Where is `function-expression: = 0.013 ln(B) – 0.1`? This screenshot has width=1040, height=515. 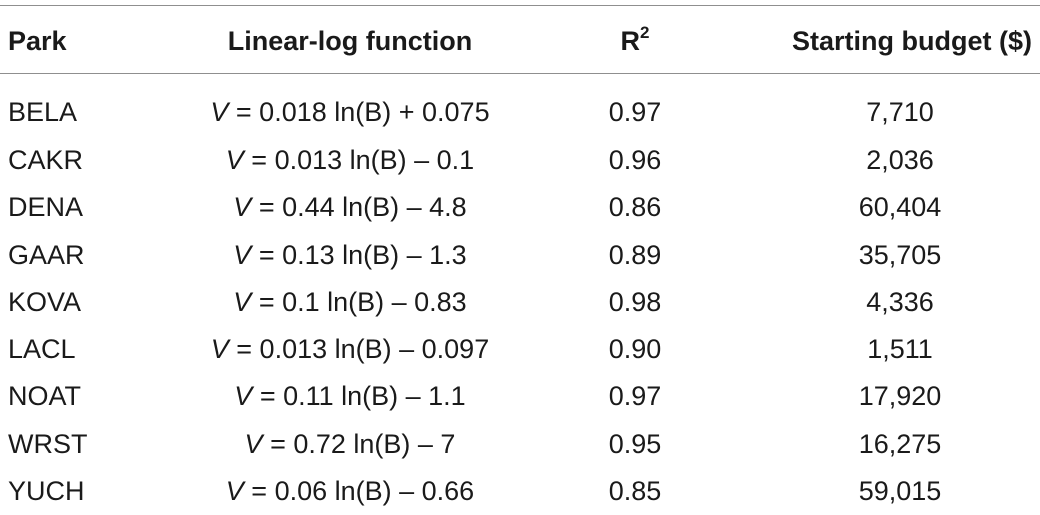
function-expression: = 0.013 ln(B) – 0.1 is located at coordinates (359, 160).